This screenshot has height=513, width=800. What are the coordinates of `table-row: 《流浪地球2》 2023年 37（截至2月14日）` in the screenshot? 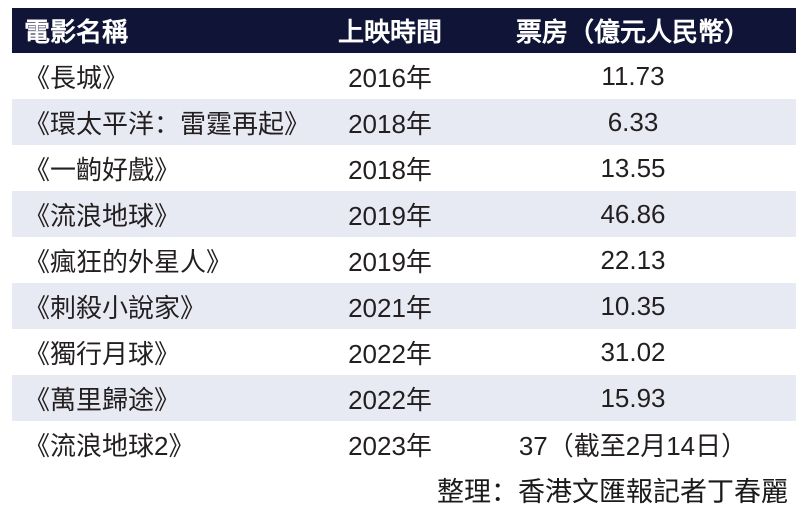 It's located at (404, 444).